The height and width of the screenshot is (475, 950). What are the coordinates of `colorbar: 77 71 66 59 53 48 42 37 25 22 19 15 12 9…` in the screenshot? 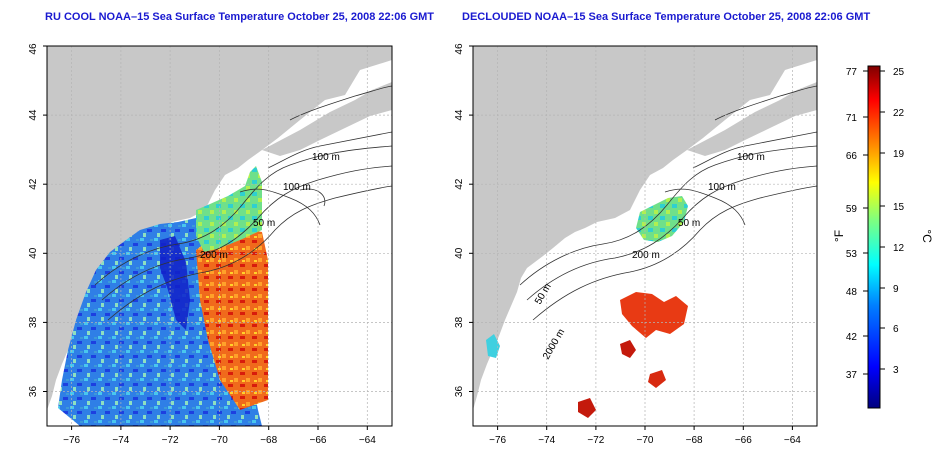 It's located at (883, 237).